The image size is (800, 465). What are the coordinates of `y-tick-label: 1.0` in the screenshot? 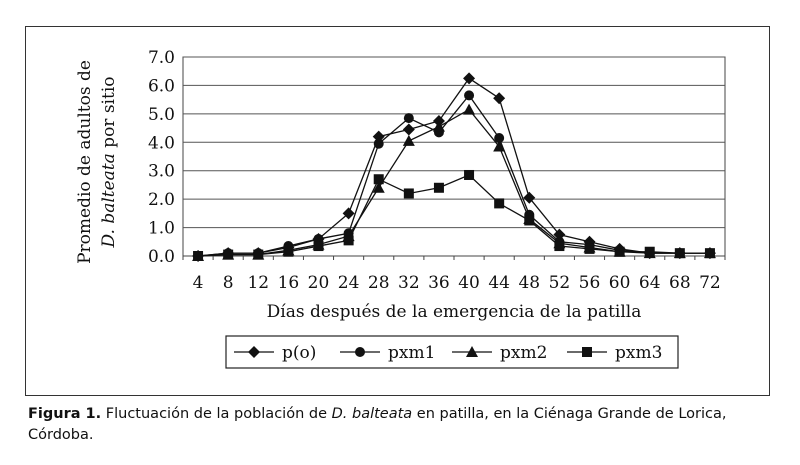 It's located at (161, 229).